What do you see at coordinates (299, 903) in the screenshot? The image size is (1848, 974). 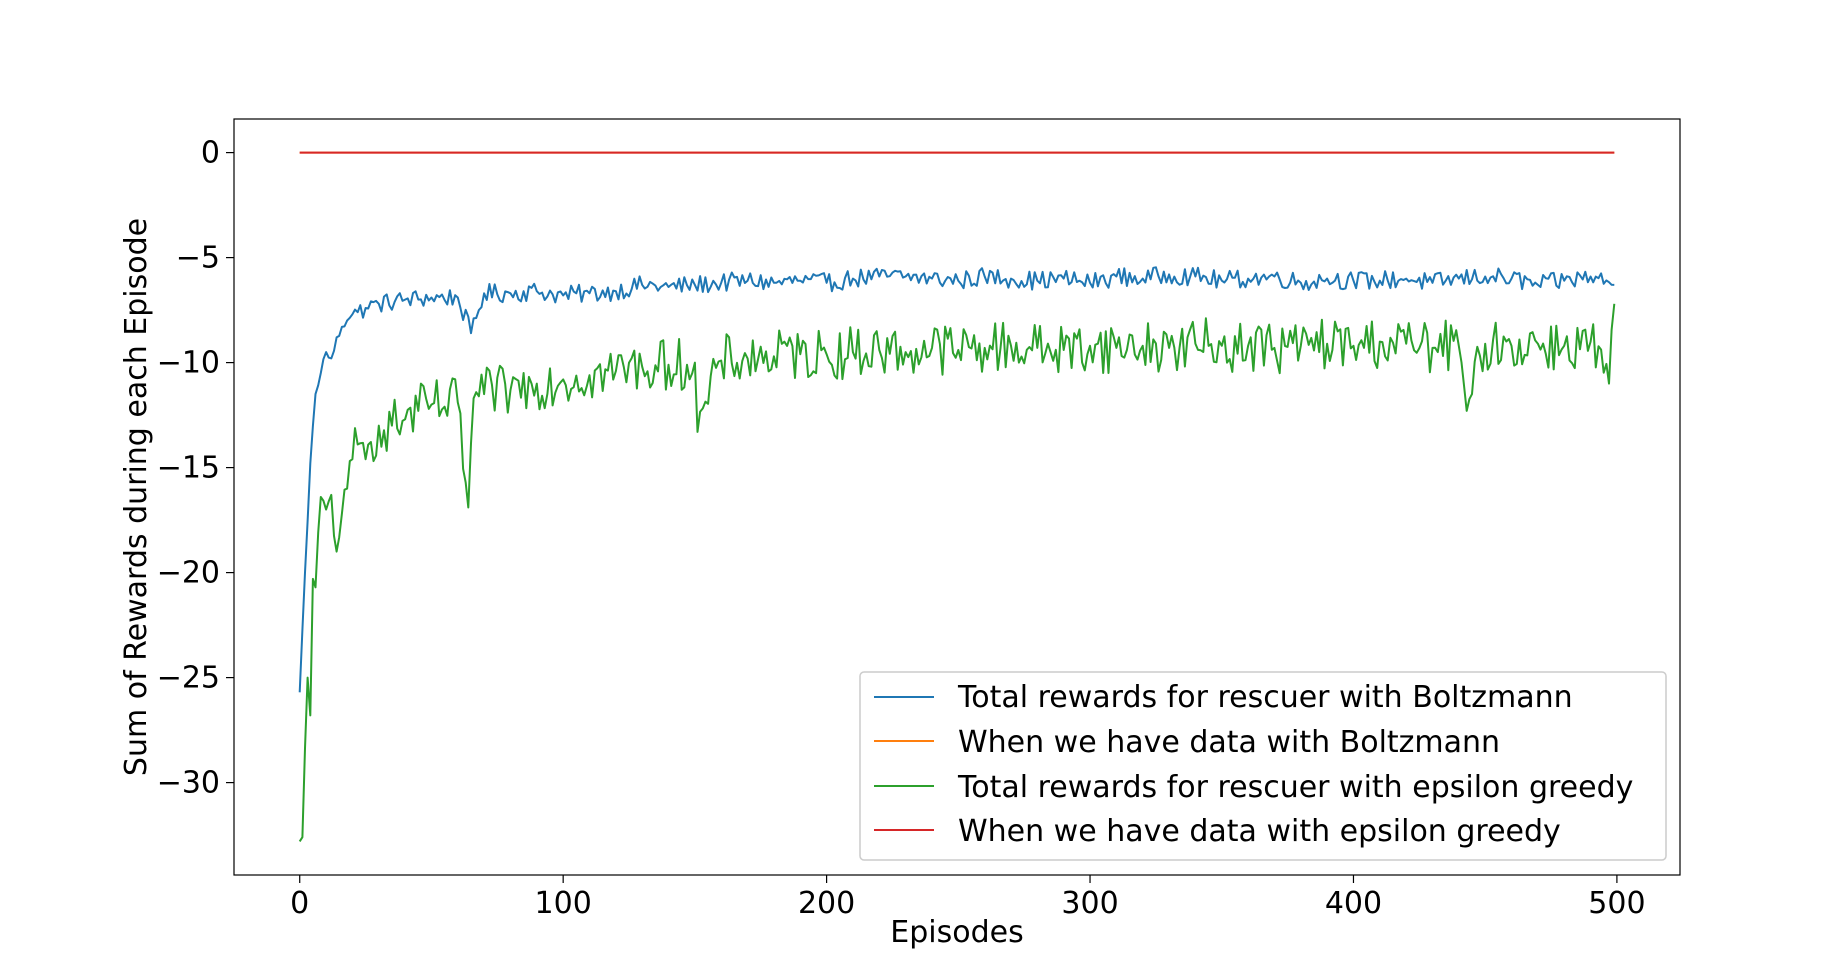 I see `x-tick-label: 0` at bounding box center [299, 903].